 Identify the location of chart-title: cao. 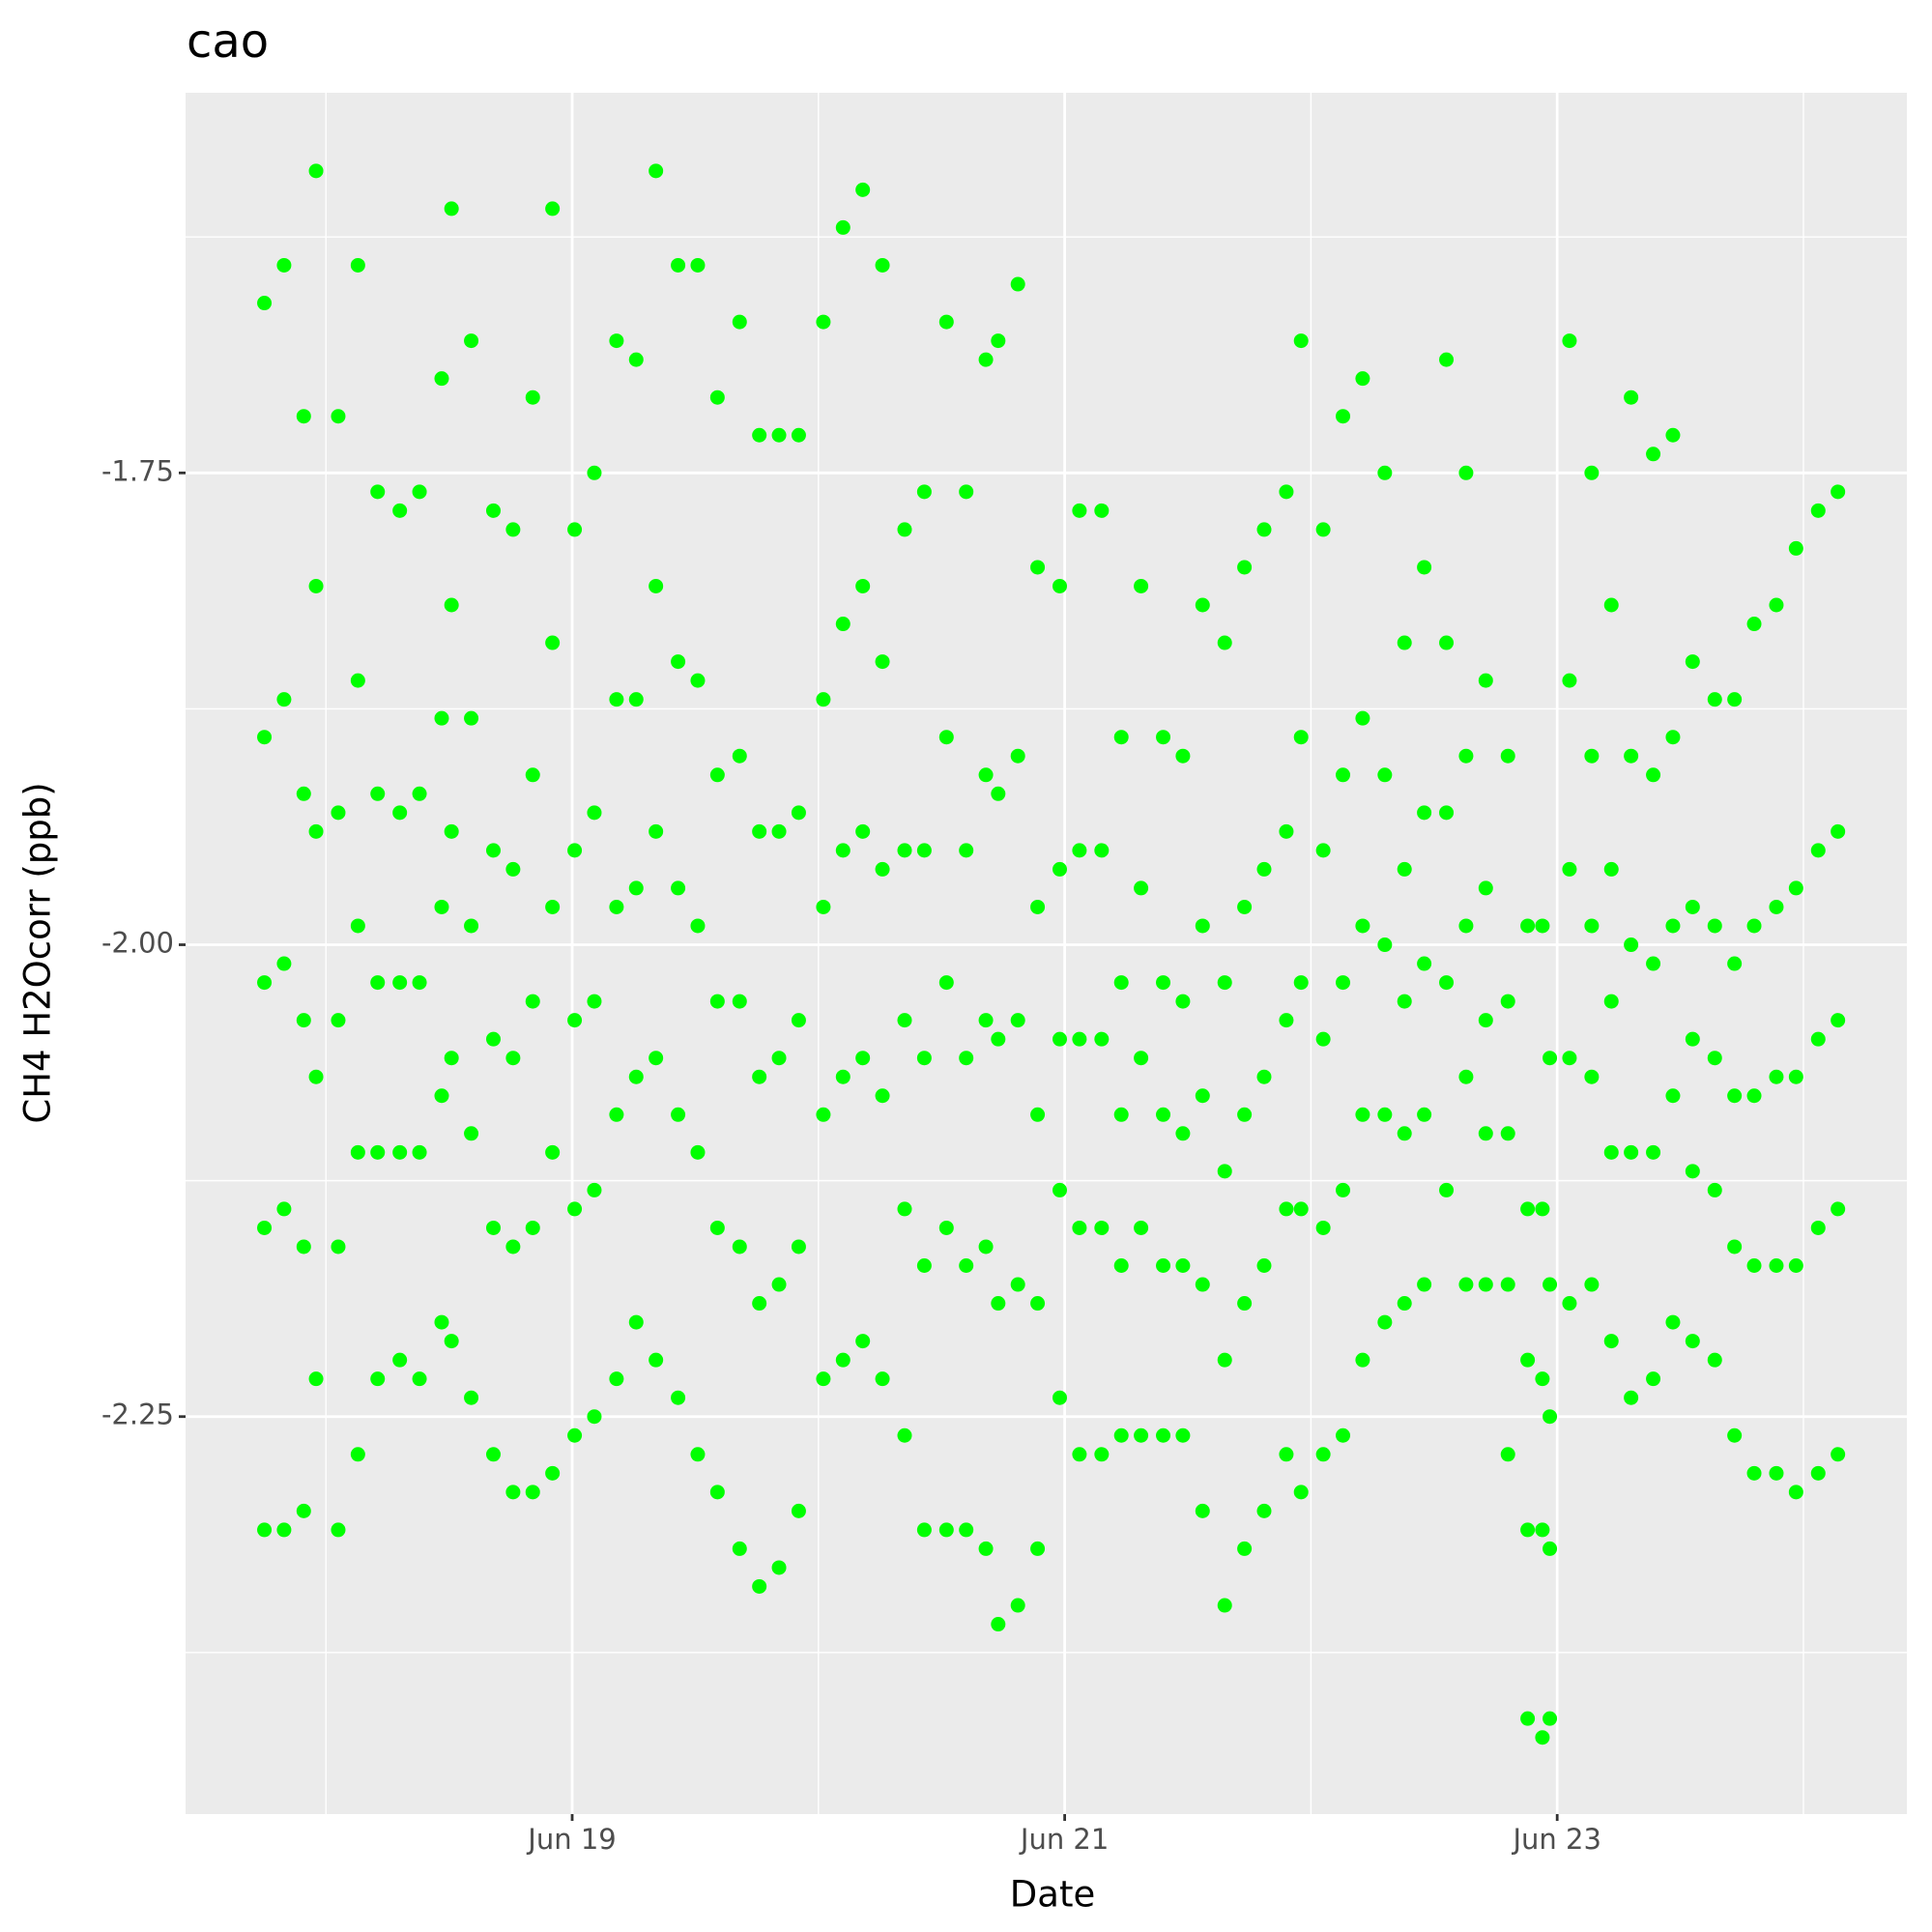
(228, 41).